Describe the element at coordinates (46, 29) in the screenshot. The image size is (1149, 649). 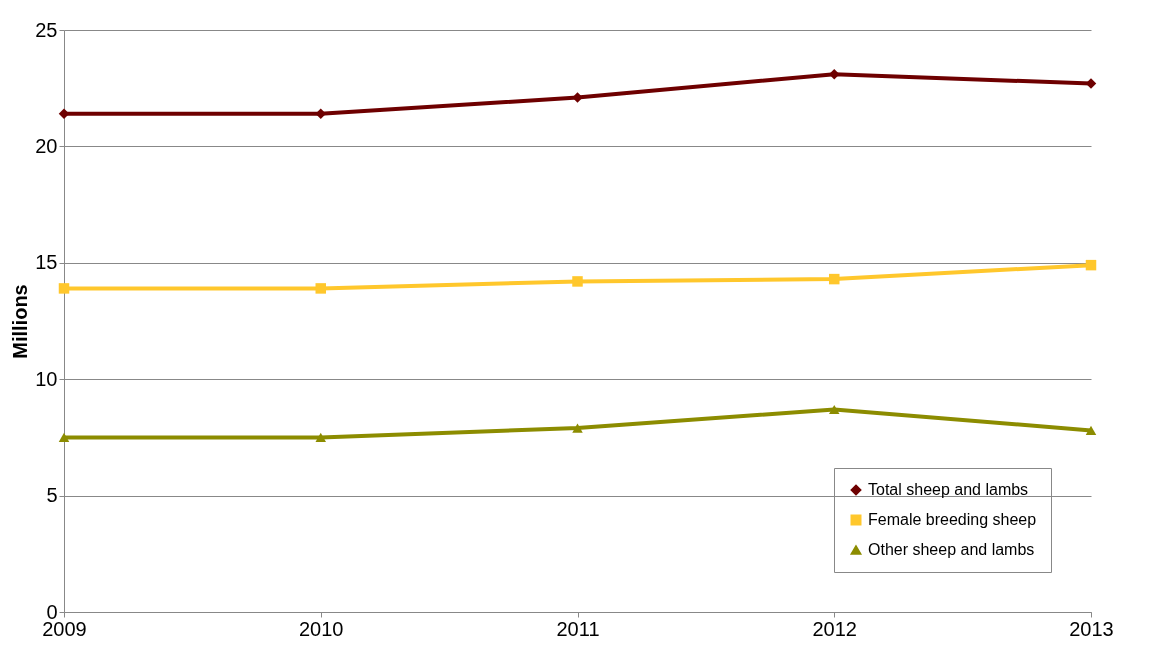
I see `y-tick-label: 25` at that location.